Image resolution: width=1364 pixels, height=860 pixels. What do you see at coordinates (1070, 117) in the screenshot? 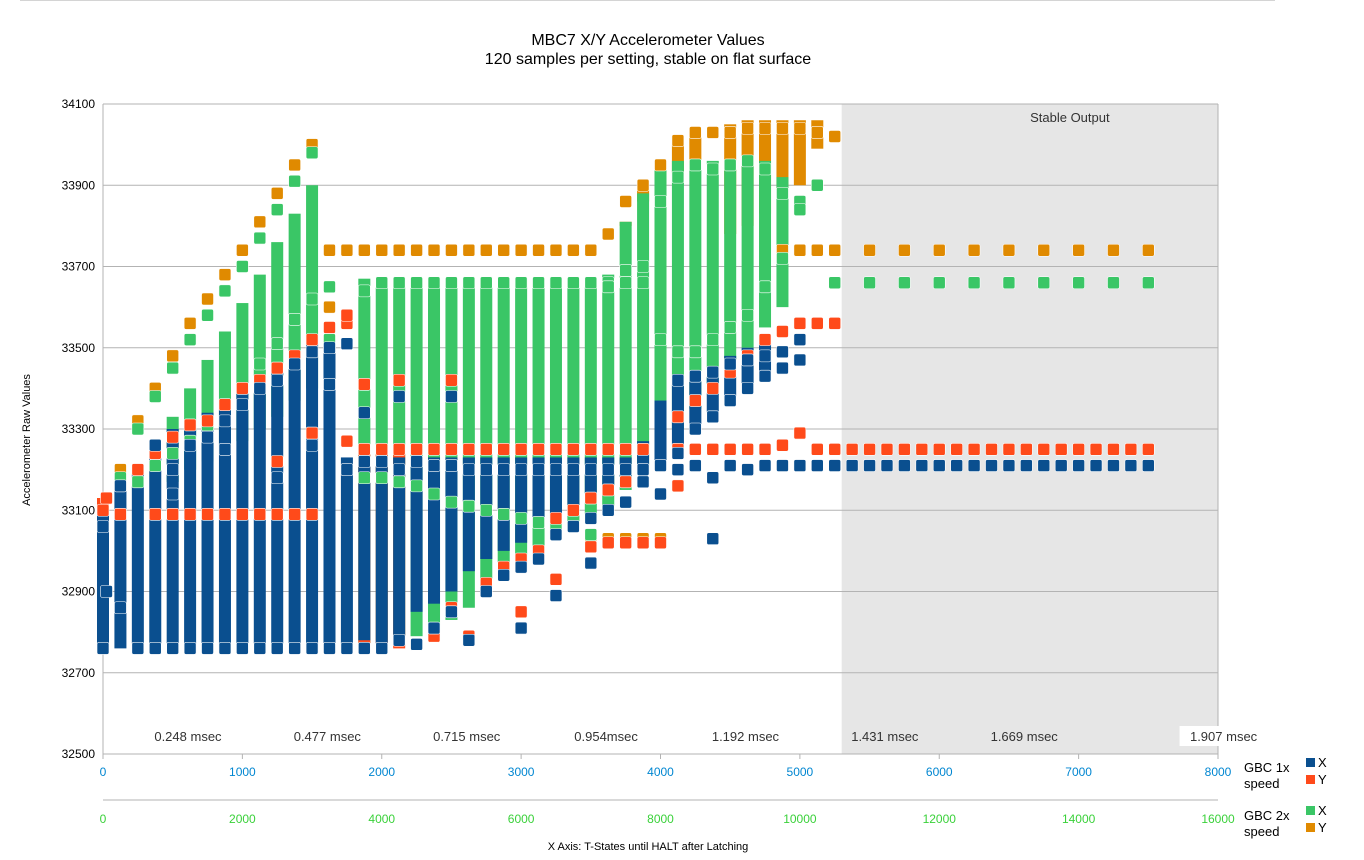
I see `stable-region-label: Stable Output` at bounding box center [1070, 117].